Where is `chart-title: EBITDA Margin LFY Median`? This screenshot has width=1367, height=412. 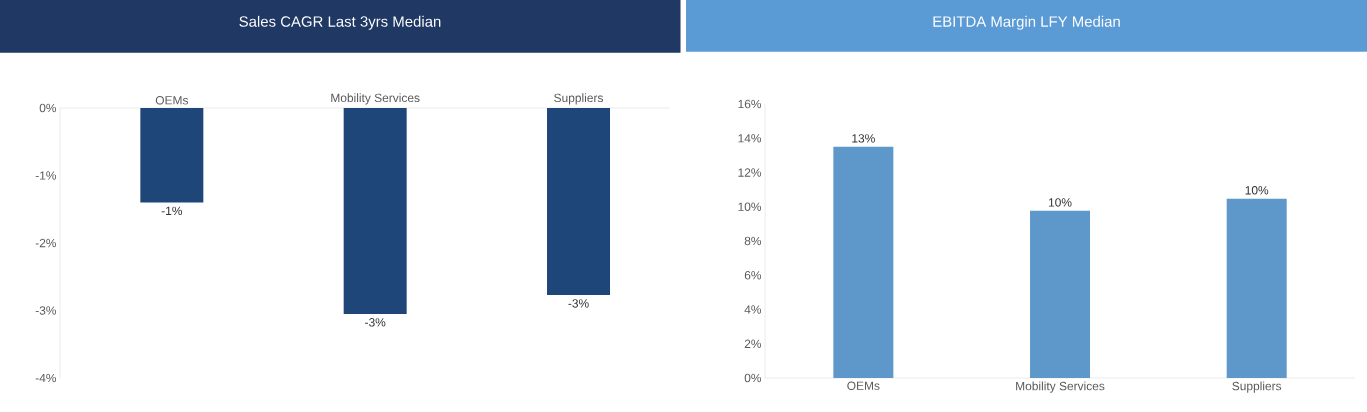 chart-title: EBITDA Margin LFY Median is located at coordinates (1026, 22).